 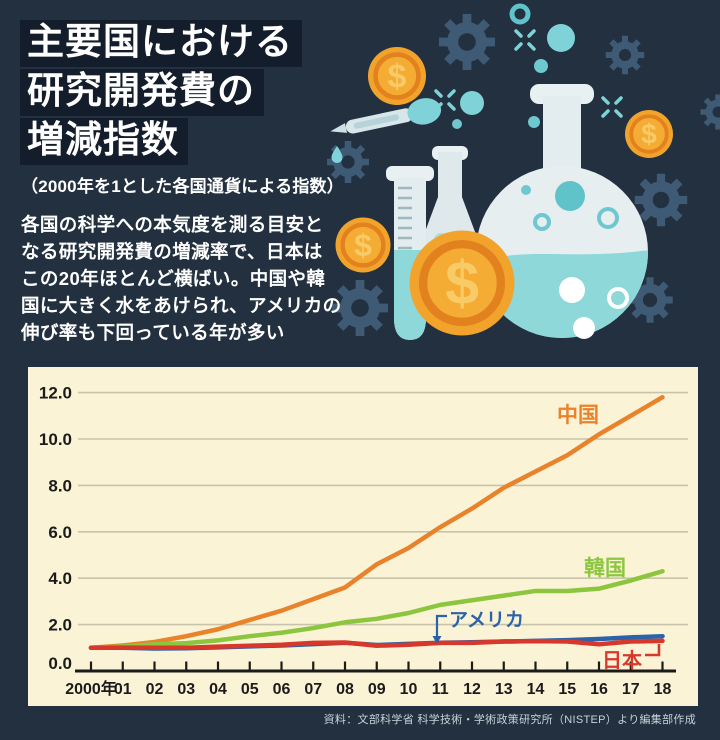 I want to click on svg-text: 2.0, so click(x=60, y=625).